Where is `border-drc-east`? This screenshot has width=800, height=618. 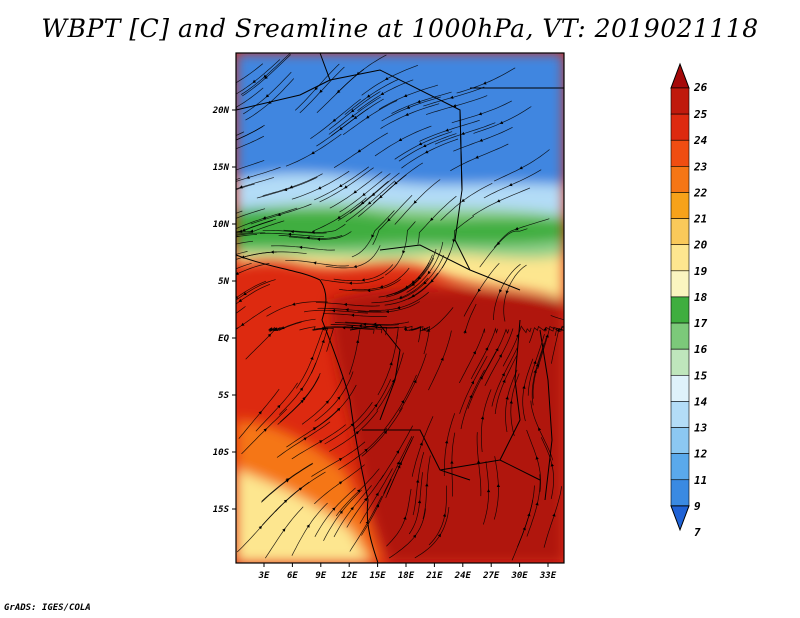 border-drc-east is located at coordinates (510, 390).